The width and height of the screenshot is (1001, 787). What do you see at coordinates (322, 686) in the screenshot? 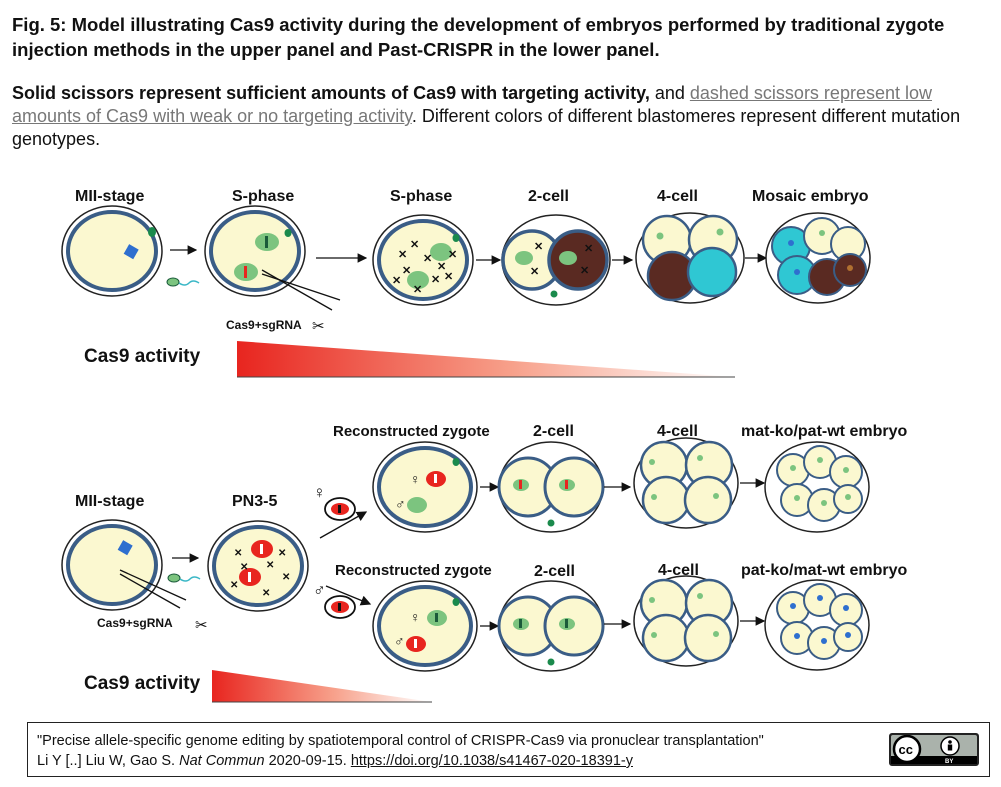
I see `cas9-activity-gradient-lower` at bounding box center [322, 686].